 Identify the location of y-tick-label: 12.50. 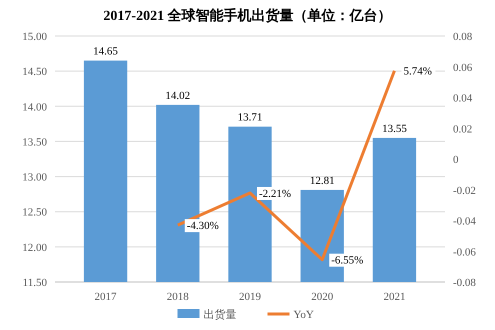
(35, 212).